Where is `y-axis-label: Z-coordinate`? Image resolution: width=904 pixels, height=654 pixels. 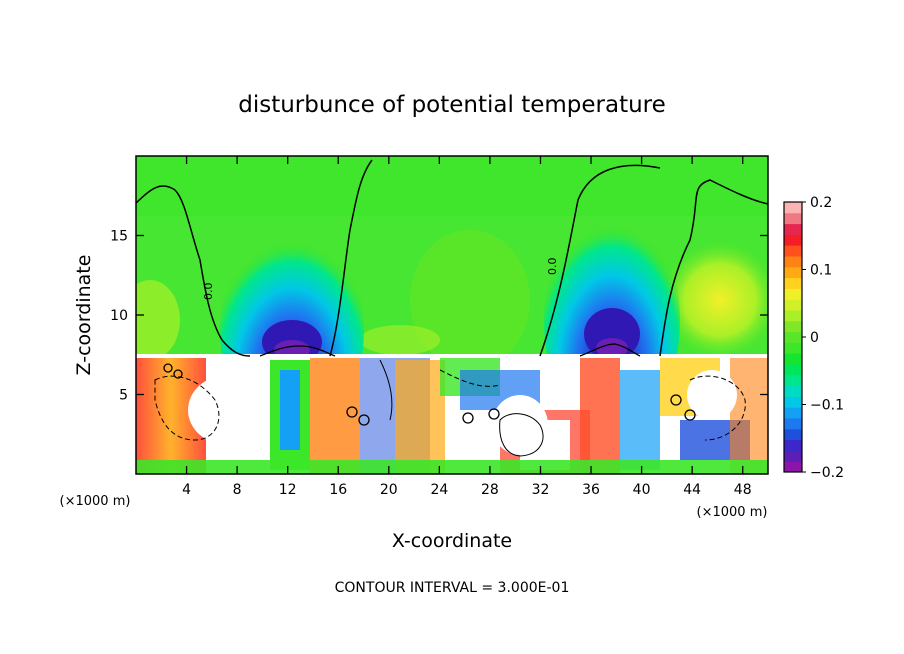
y-axis-label: Z-coordinate is located at coordinates (84, 315).